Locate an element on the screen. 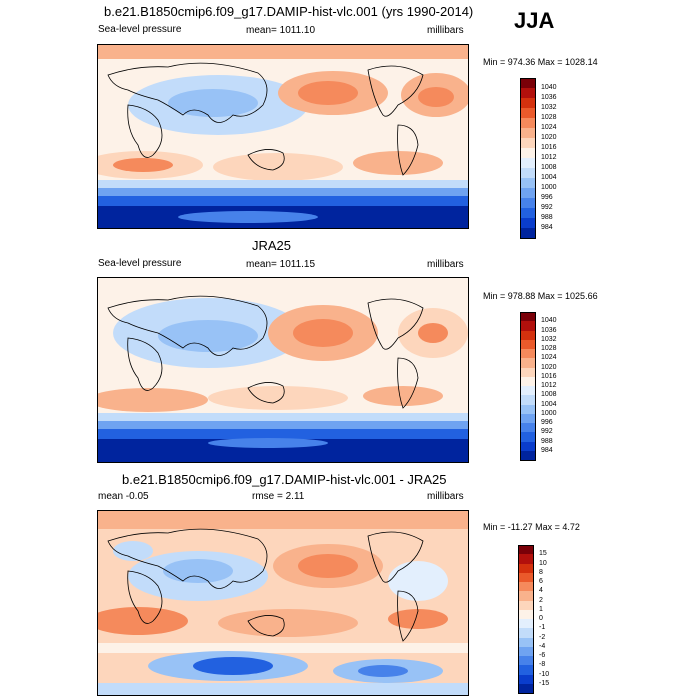 This screenshot has height=700, width=700. colorbar-tick-label: 15 is located at coordinates (543, 554).